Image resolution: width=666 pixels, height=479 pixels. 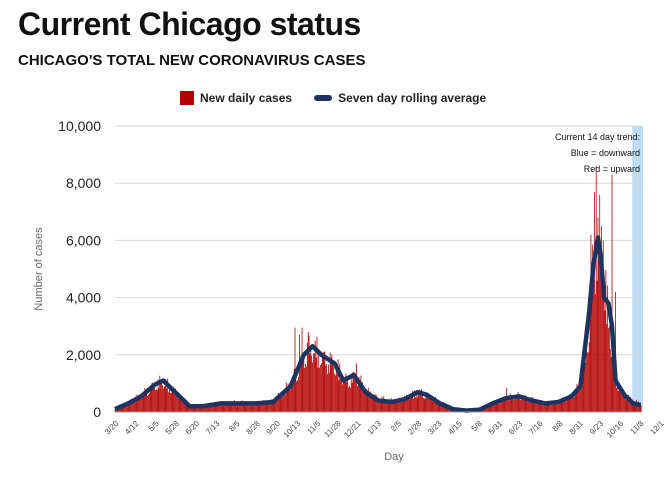 What do you see at coordinates (597, 428) in the screenshot?
I see `x-tick-label: 9/23` at bounding box center [597, 428].